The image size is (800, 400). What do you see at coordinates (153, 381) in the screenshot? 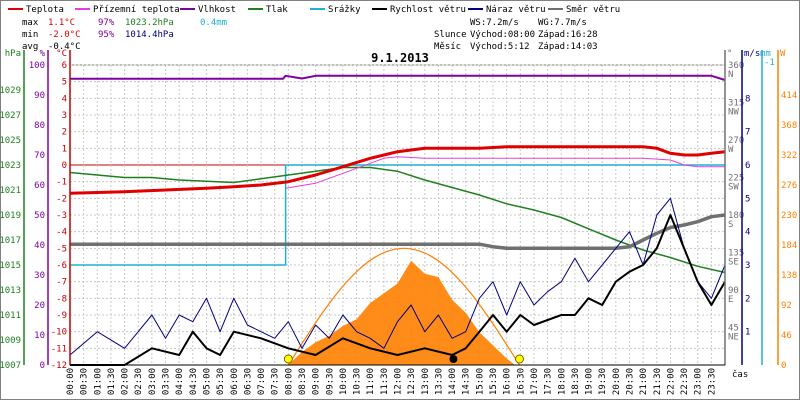
I see `x-tick-label: 03:00` at bounding box center [153, 381].